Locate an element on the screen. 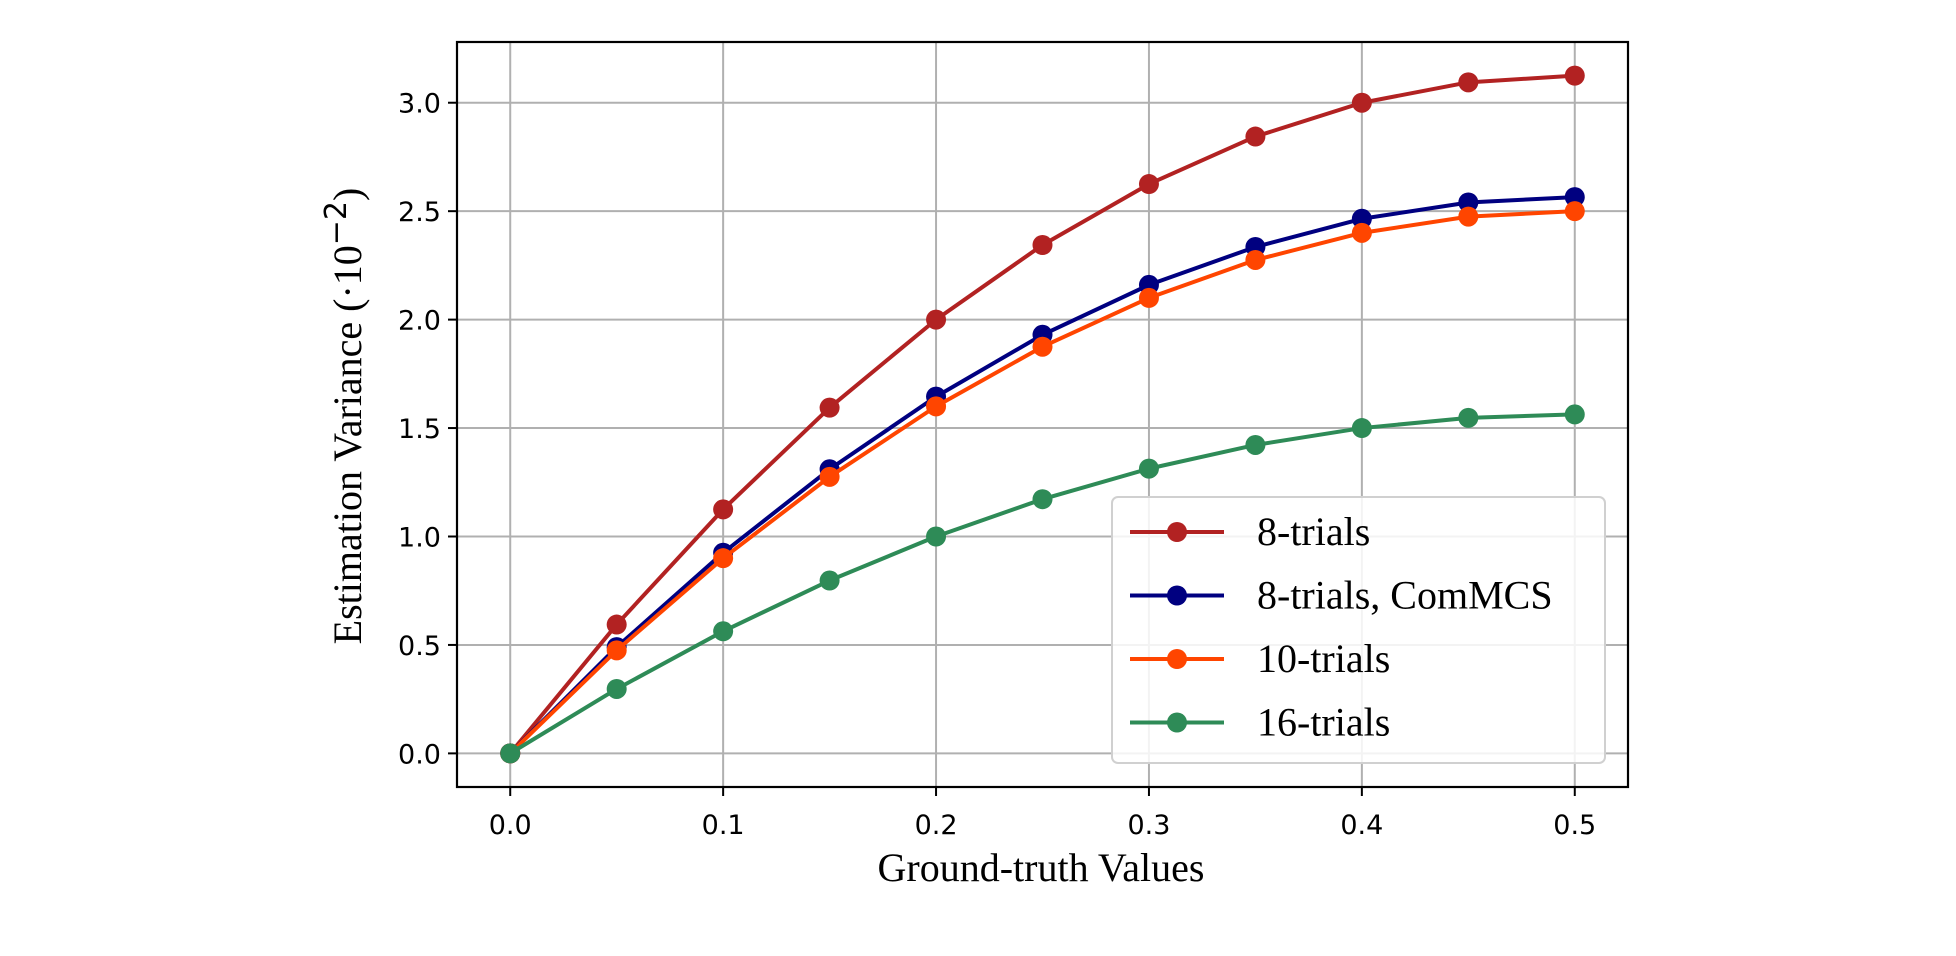  x-tick-label: 0.4 is located at coordinates (1361, 825).